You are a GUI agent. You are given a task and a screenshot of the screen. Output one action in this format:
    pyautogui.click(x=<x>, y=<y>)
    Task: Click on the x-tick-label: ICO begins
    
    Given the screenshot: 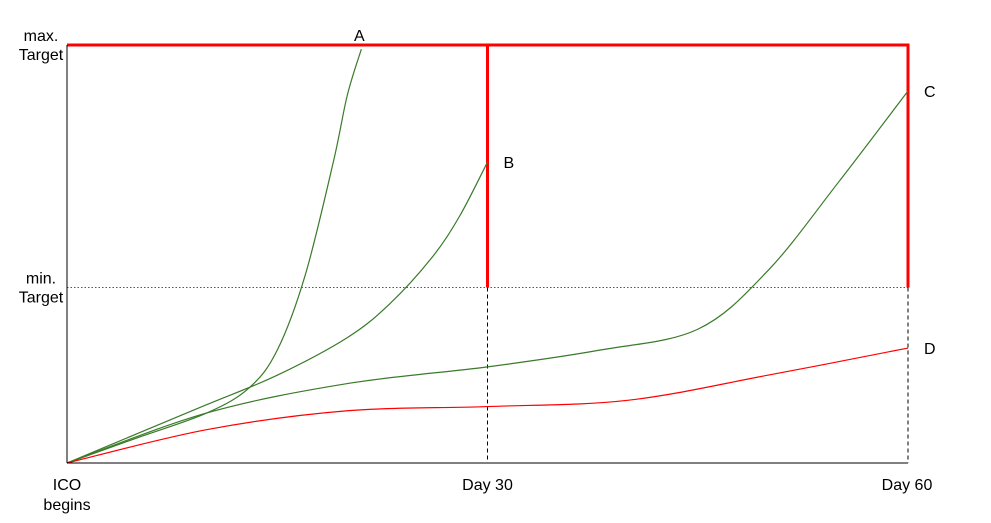 What is the action you would take?
    pyautogui.click(x=66, y=495)
    